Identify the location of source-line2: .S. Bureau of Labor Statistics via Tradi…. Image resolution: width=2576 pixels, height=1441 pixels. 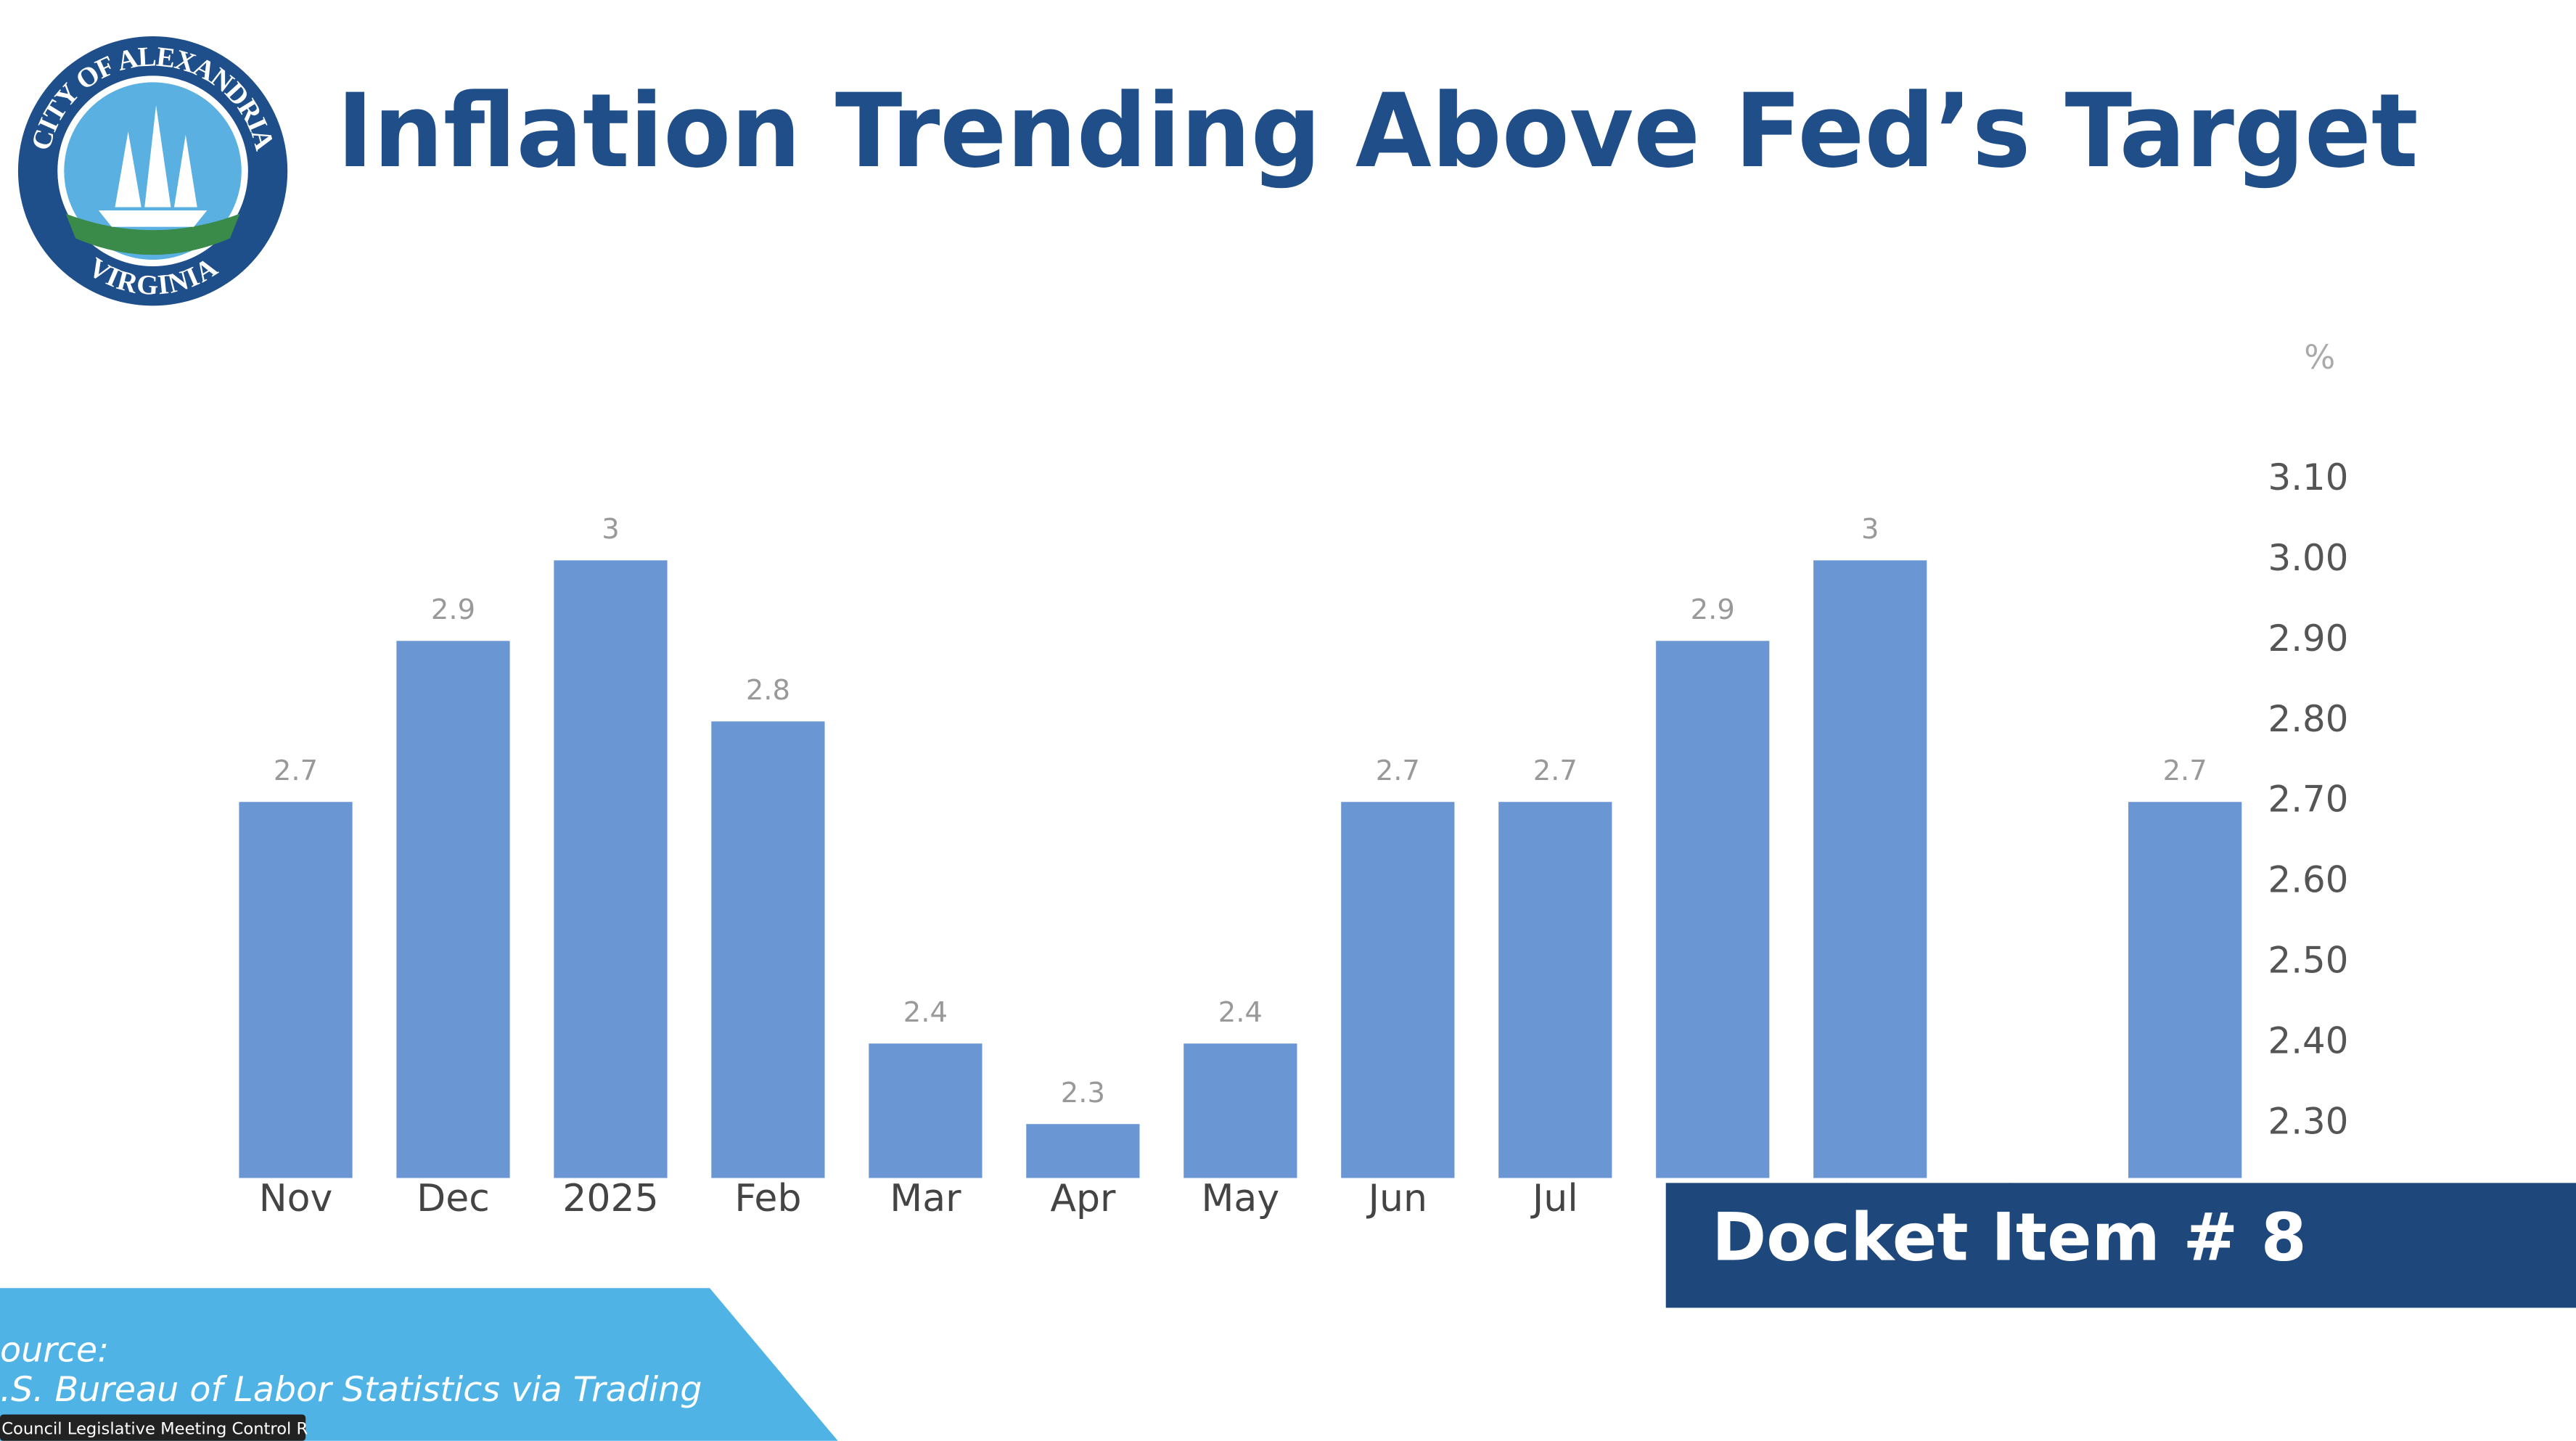
(351, 1390).